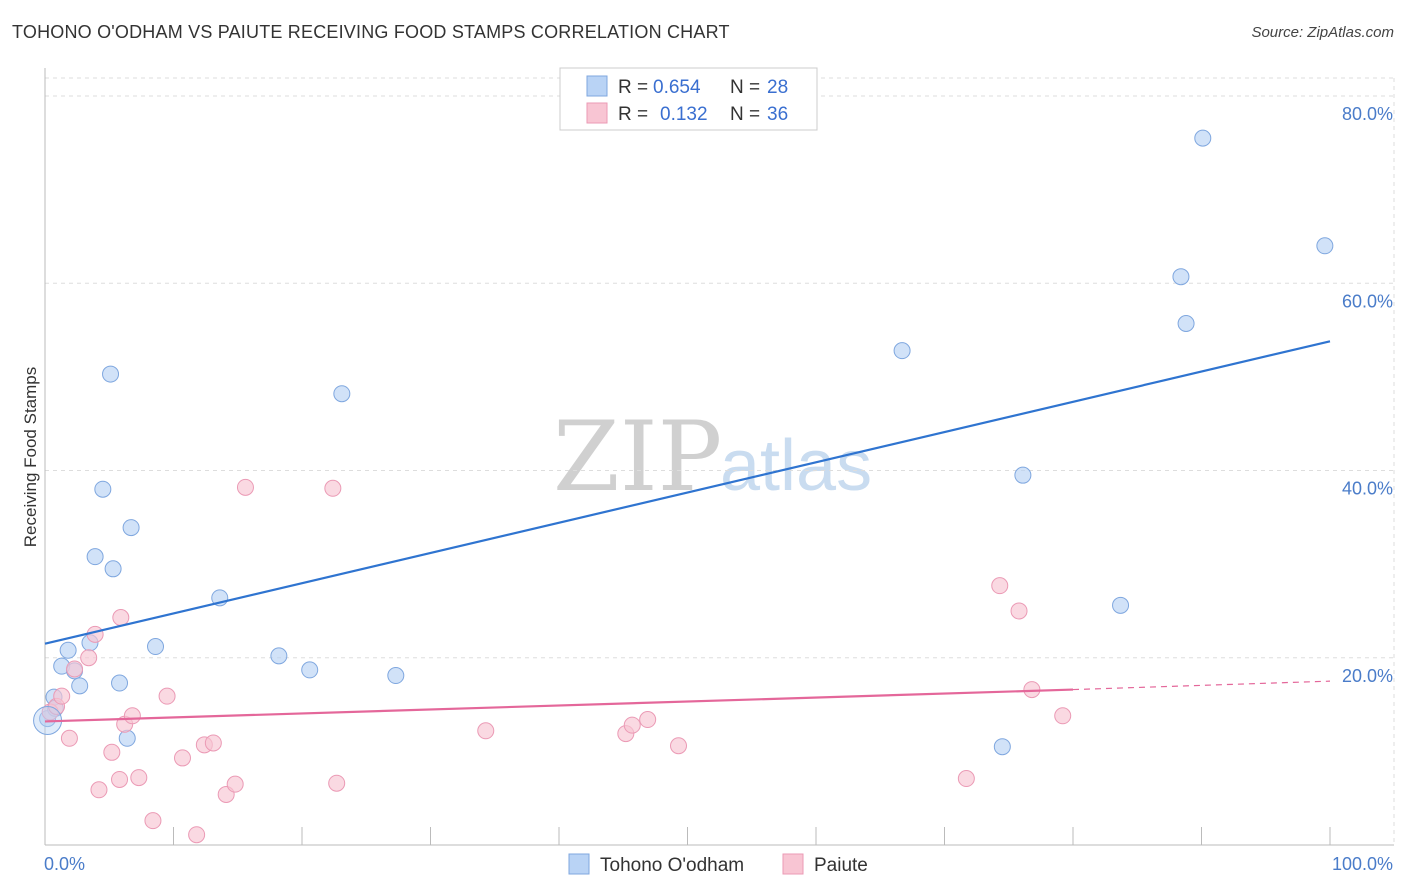  Describe the element at coordinates (64, 864) in the screenshot. I see `x-tick-label-0: 0.0%` at that location.